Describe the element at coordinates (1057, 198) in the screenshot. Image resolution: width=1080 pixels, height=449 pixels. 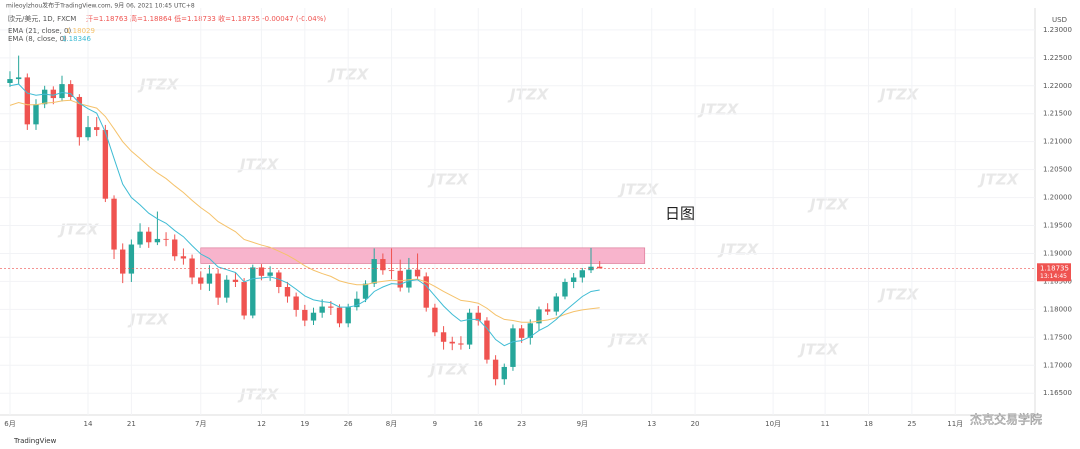
I see `y-tick-label: 1.20000` at that location.